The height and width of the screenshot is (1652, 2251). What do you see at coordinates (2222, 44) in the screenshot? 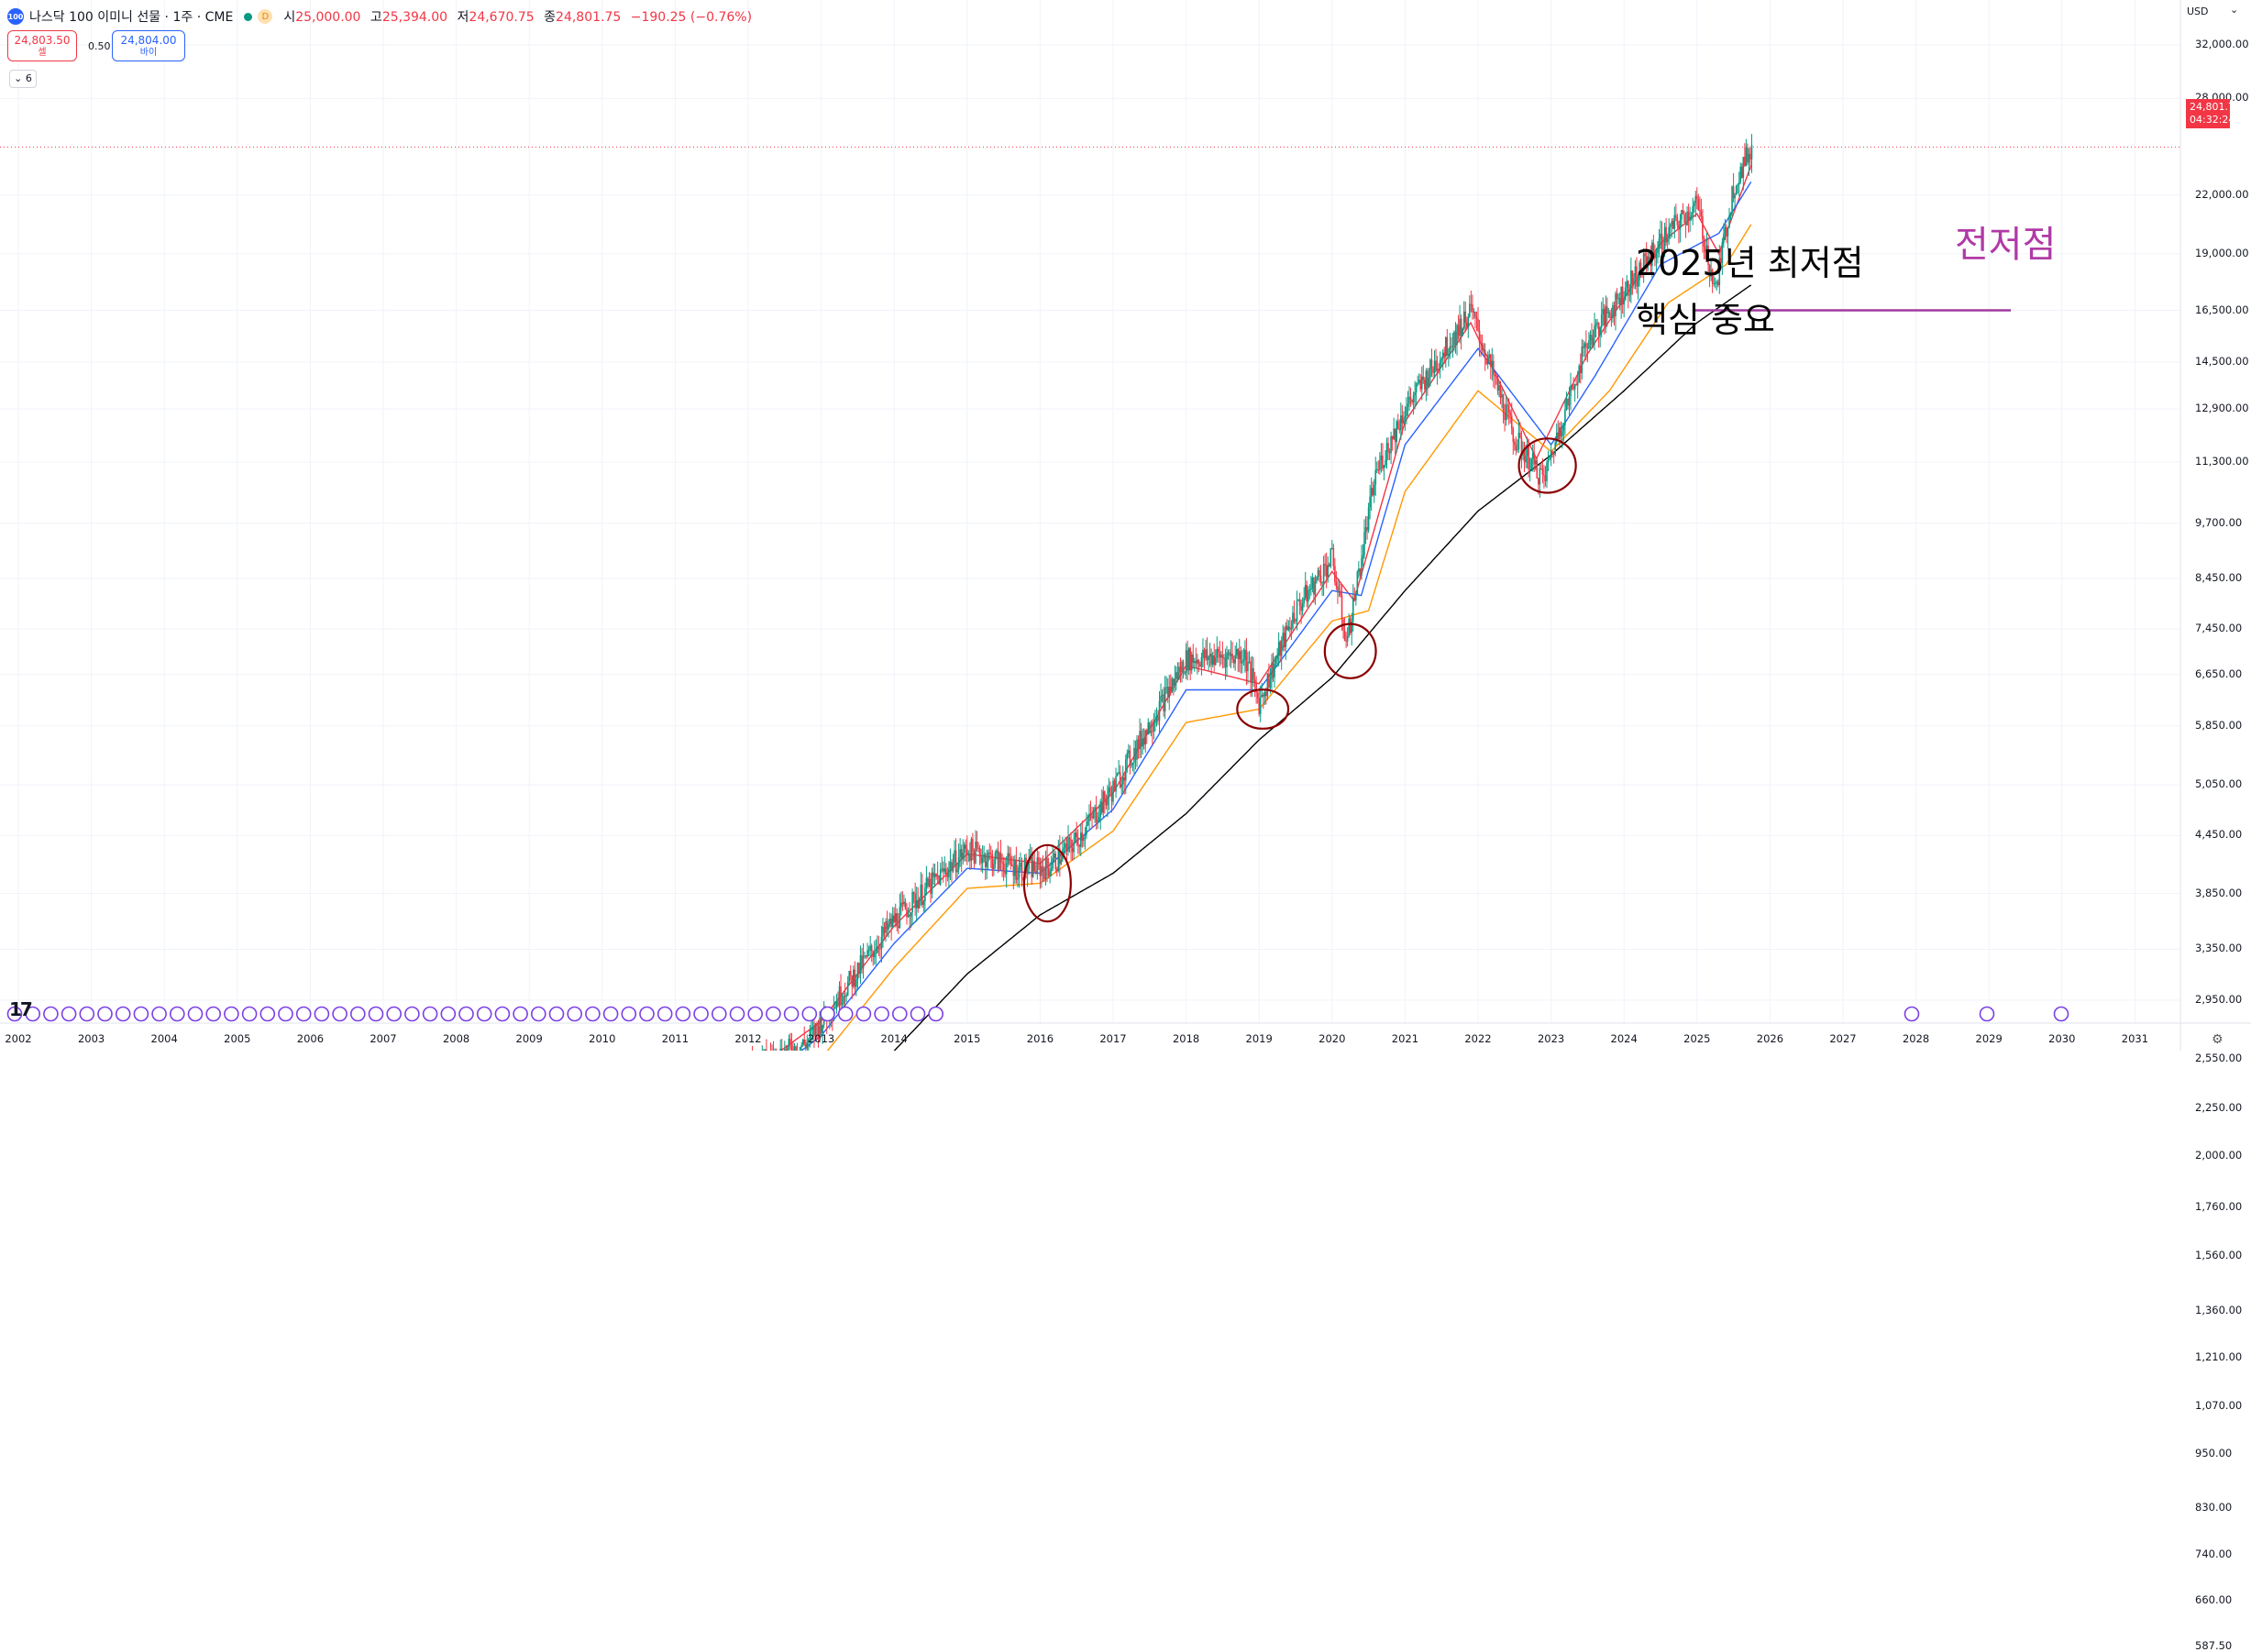
I see `y-tick-label: 32,000.00` at bounding box center [2222, 44].